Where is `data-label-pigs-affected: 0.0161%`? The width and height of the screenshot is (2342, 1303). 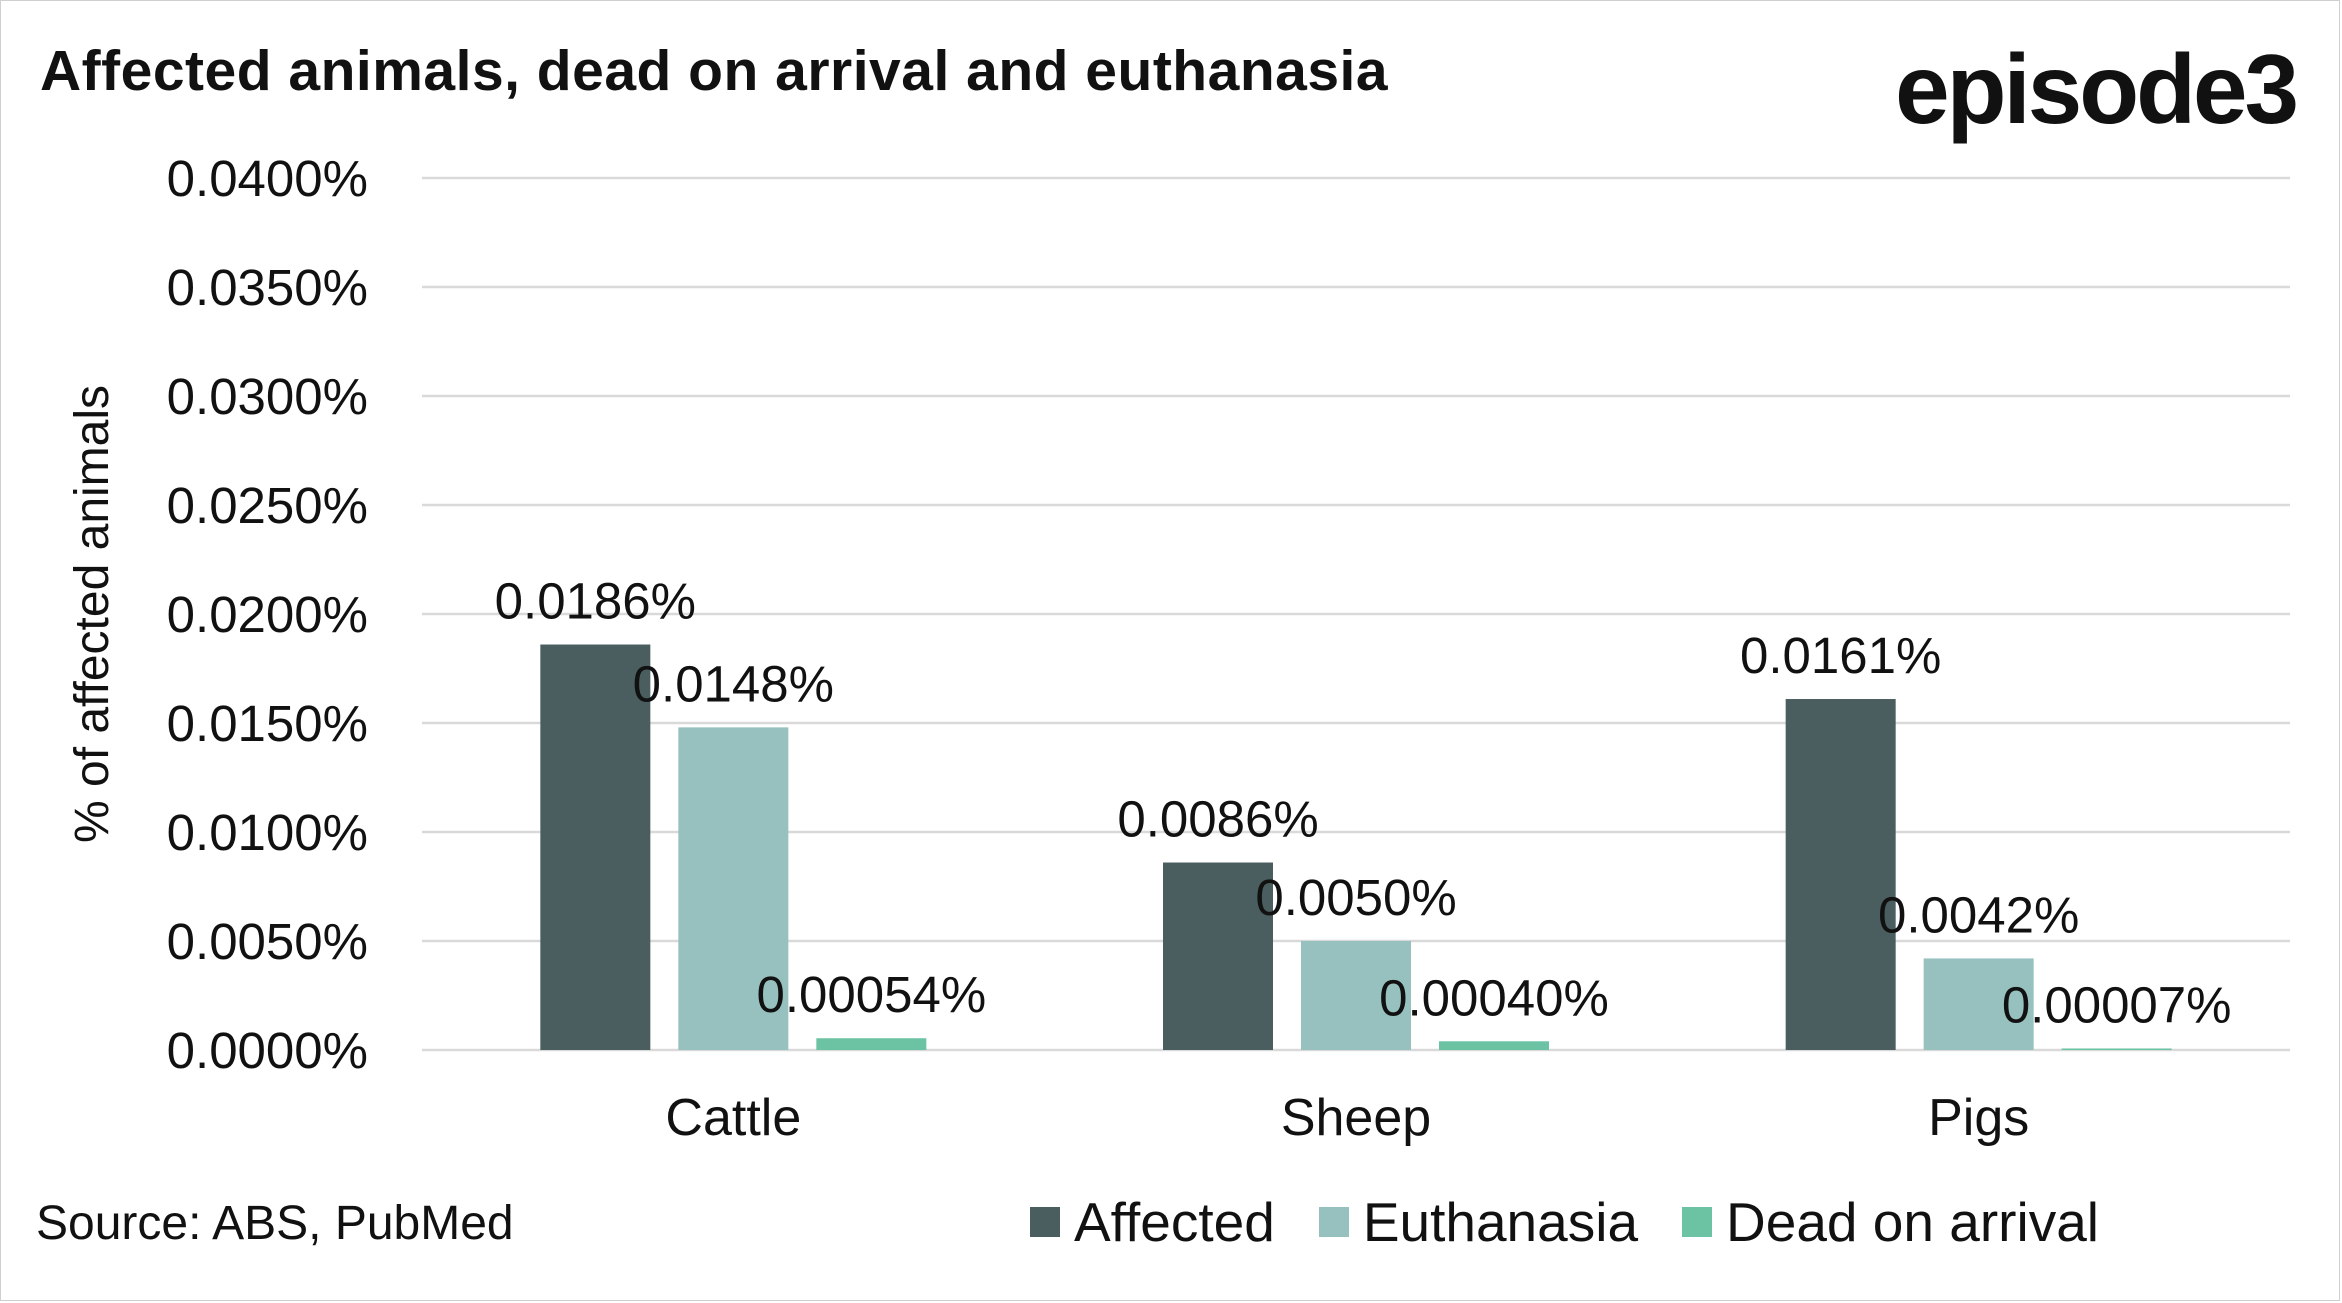
data-label-pigs-affected: 0.0161% is located at coordinates (1840, 655).